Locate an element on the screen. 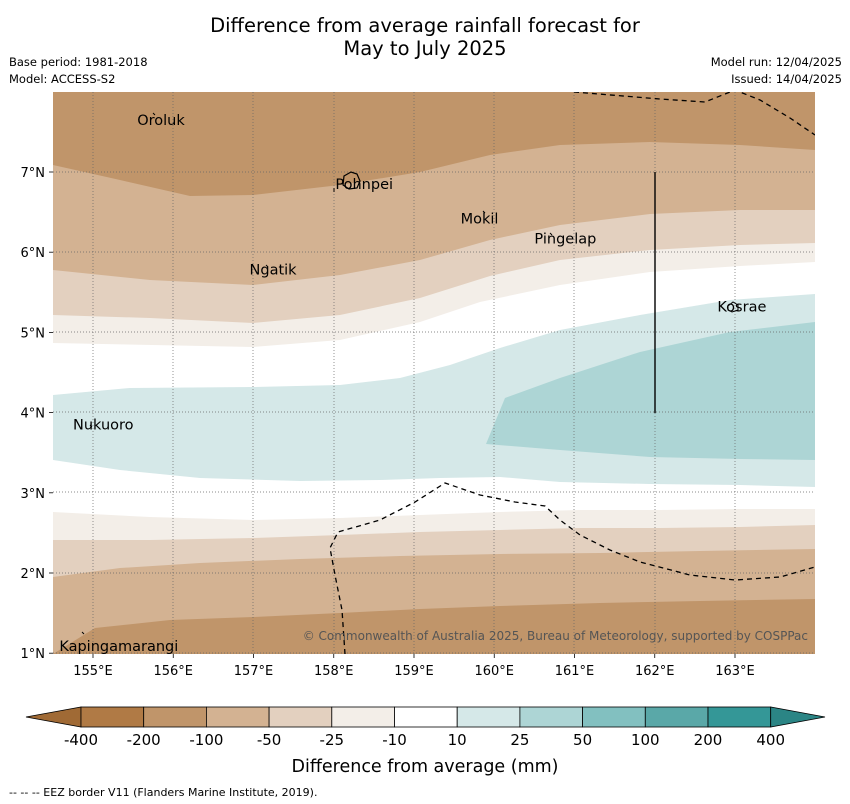 The height and width of the screenshot is (804, 850). lon-tick-label: 163°E is located at coordinates (735, 671).